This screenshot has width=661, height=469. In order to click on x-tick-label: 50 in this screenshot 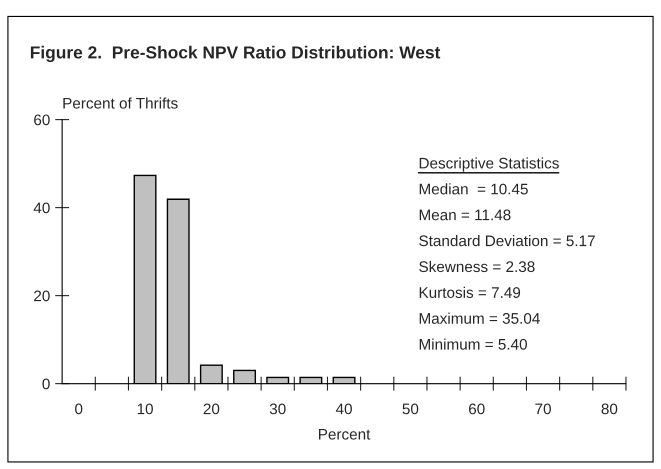, I will do `click(410, 408)`.